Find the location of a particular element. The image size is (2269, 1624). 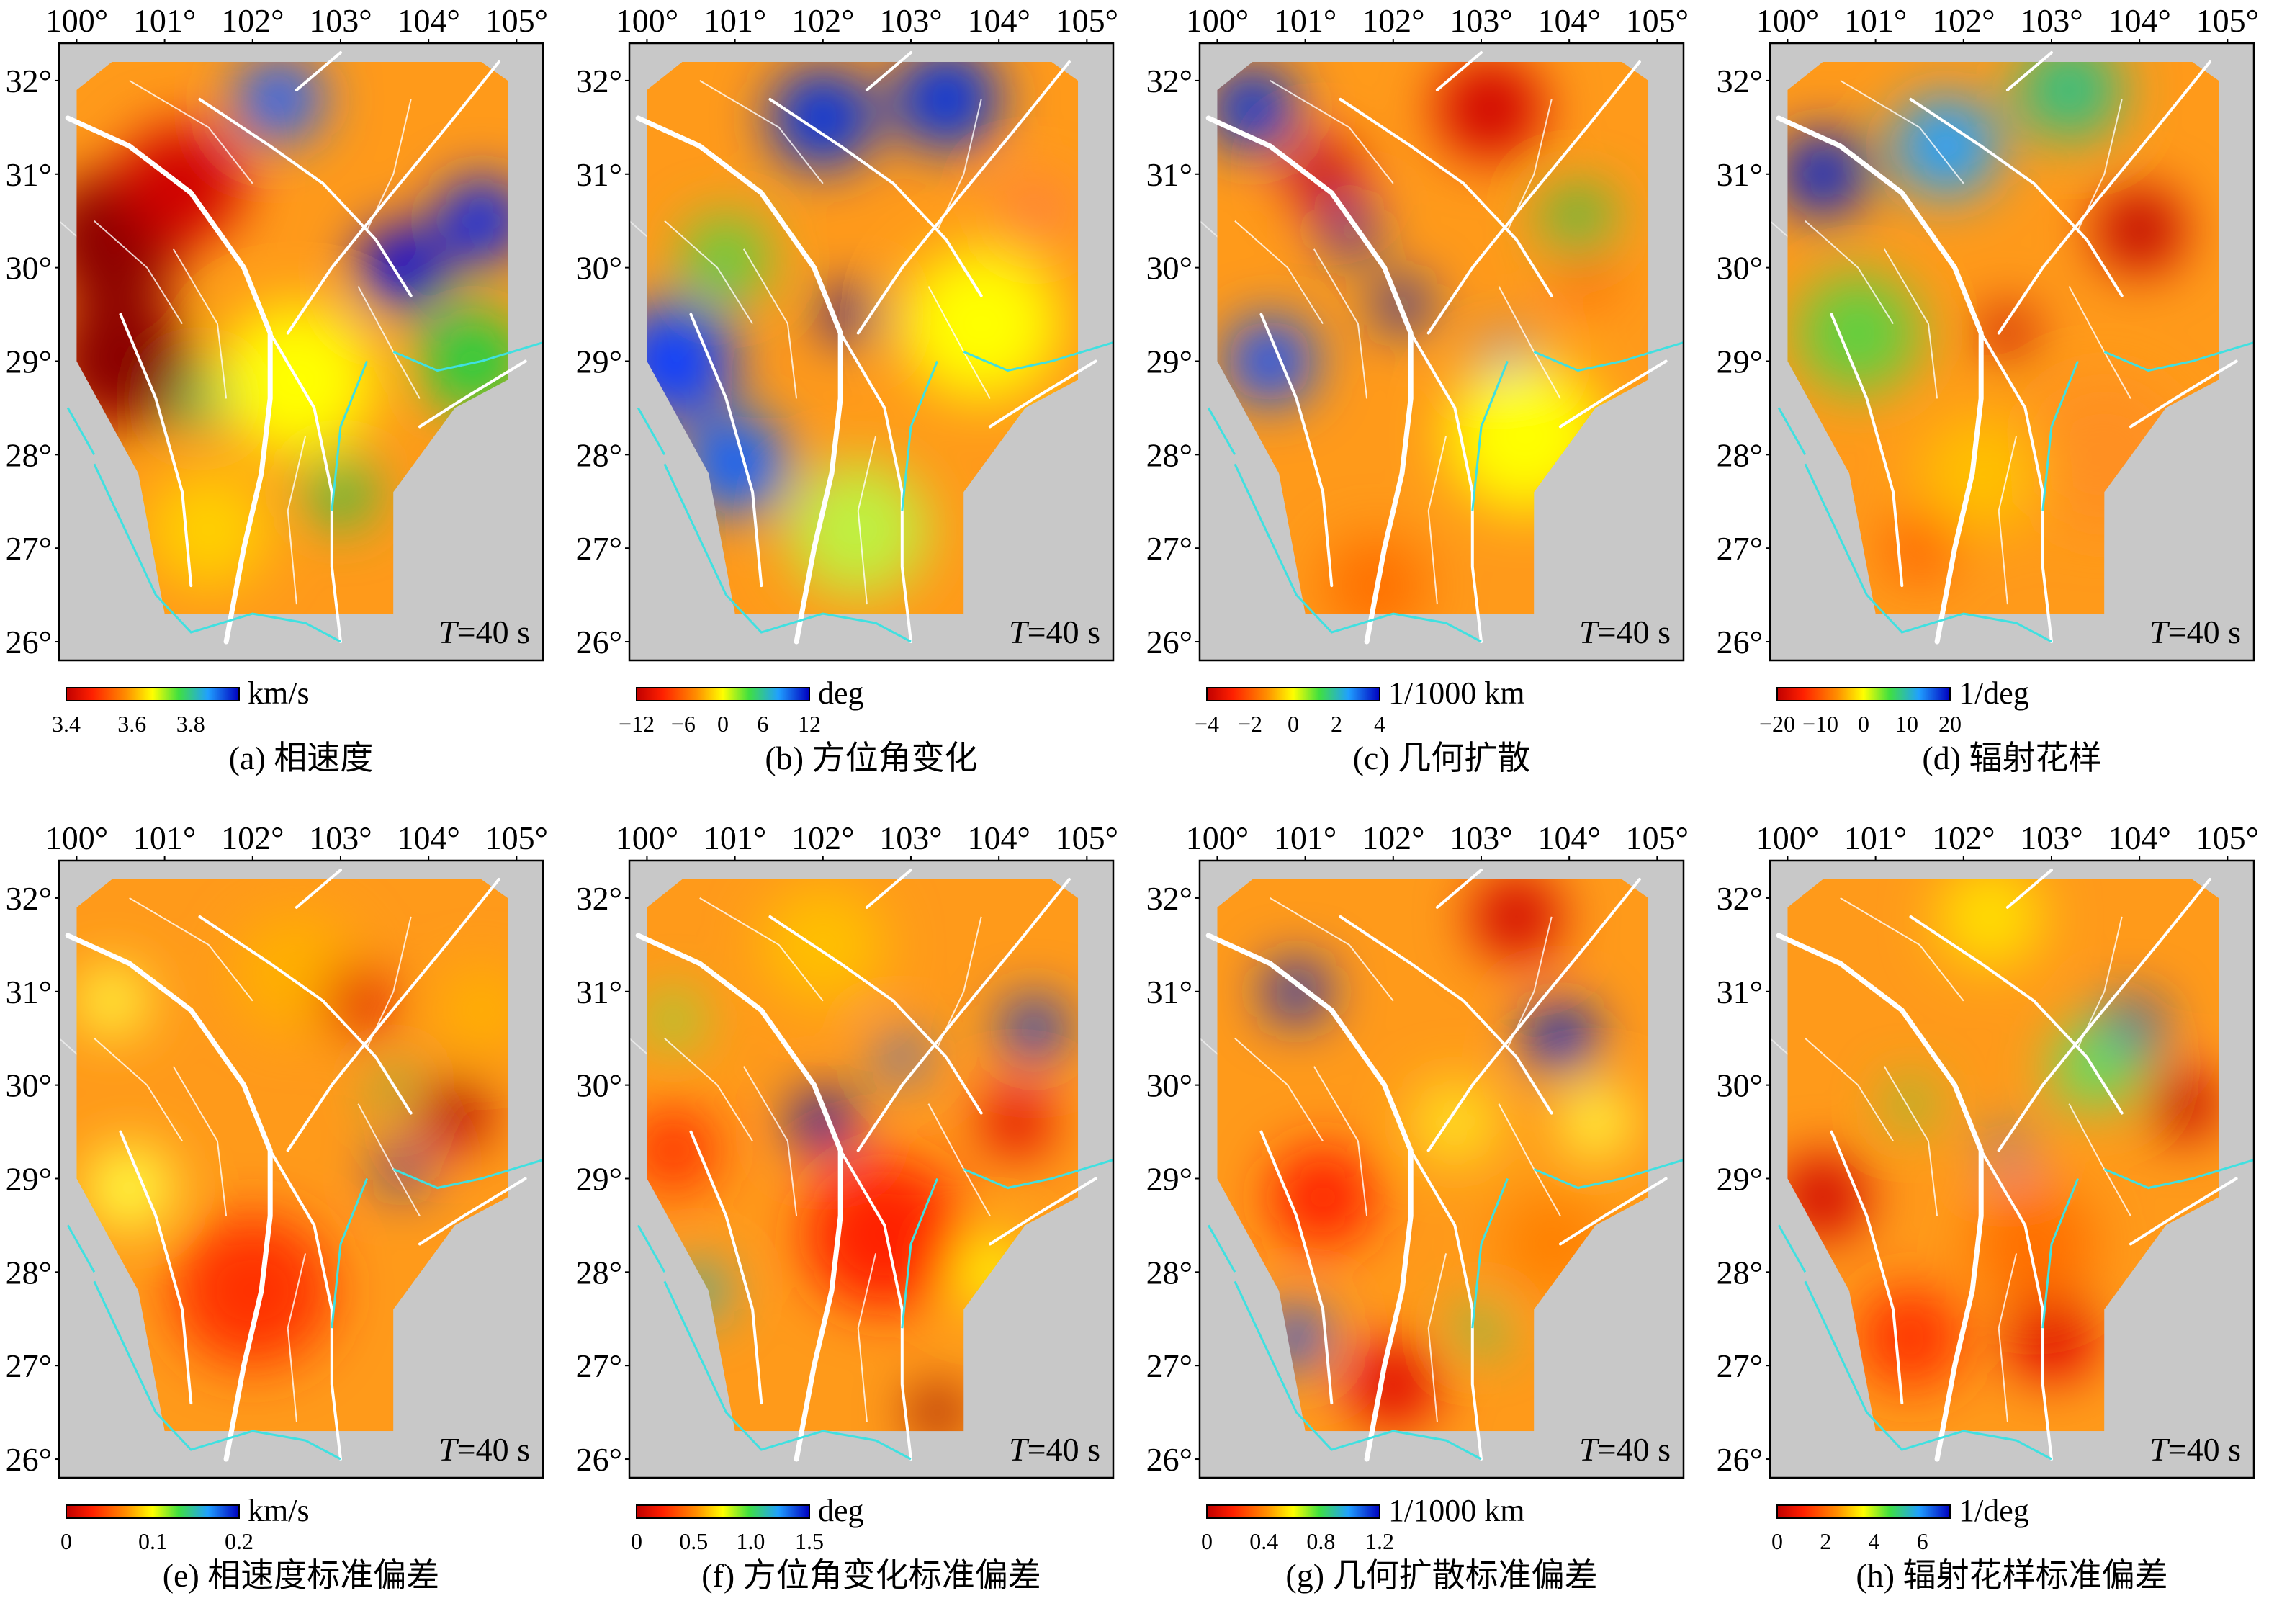

colorbar-tick-label: 1.0 is located at coordinates (750, 1541).